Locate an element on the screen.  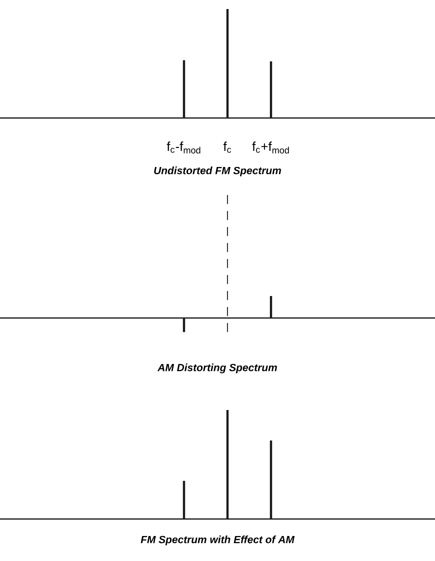
x-tick-label: f$_{c}$ is located at coordinates (227, 147).